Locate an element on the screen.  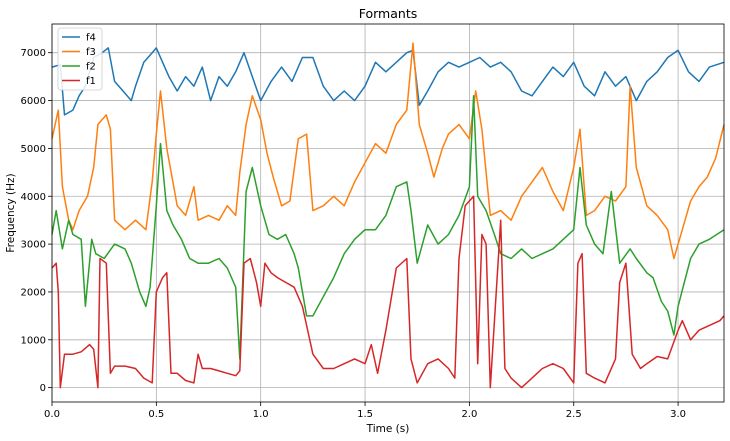
x-tick-label: 2.5 is located at coordinates (574, 414).